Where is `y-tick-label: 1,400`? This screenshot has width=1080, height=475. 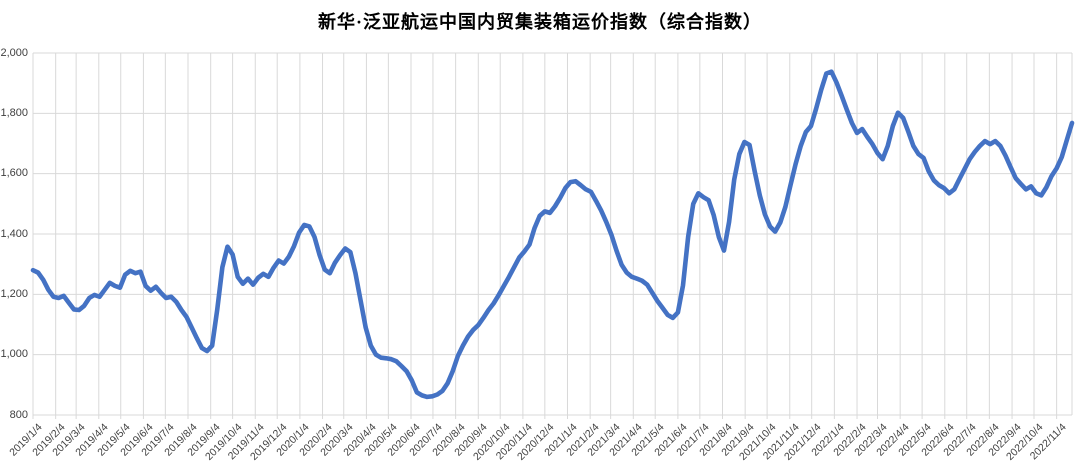
y-tick-label: 1,400 is located at coordinates (14, 233).